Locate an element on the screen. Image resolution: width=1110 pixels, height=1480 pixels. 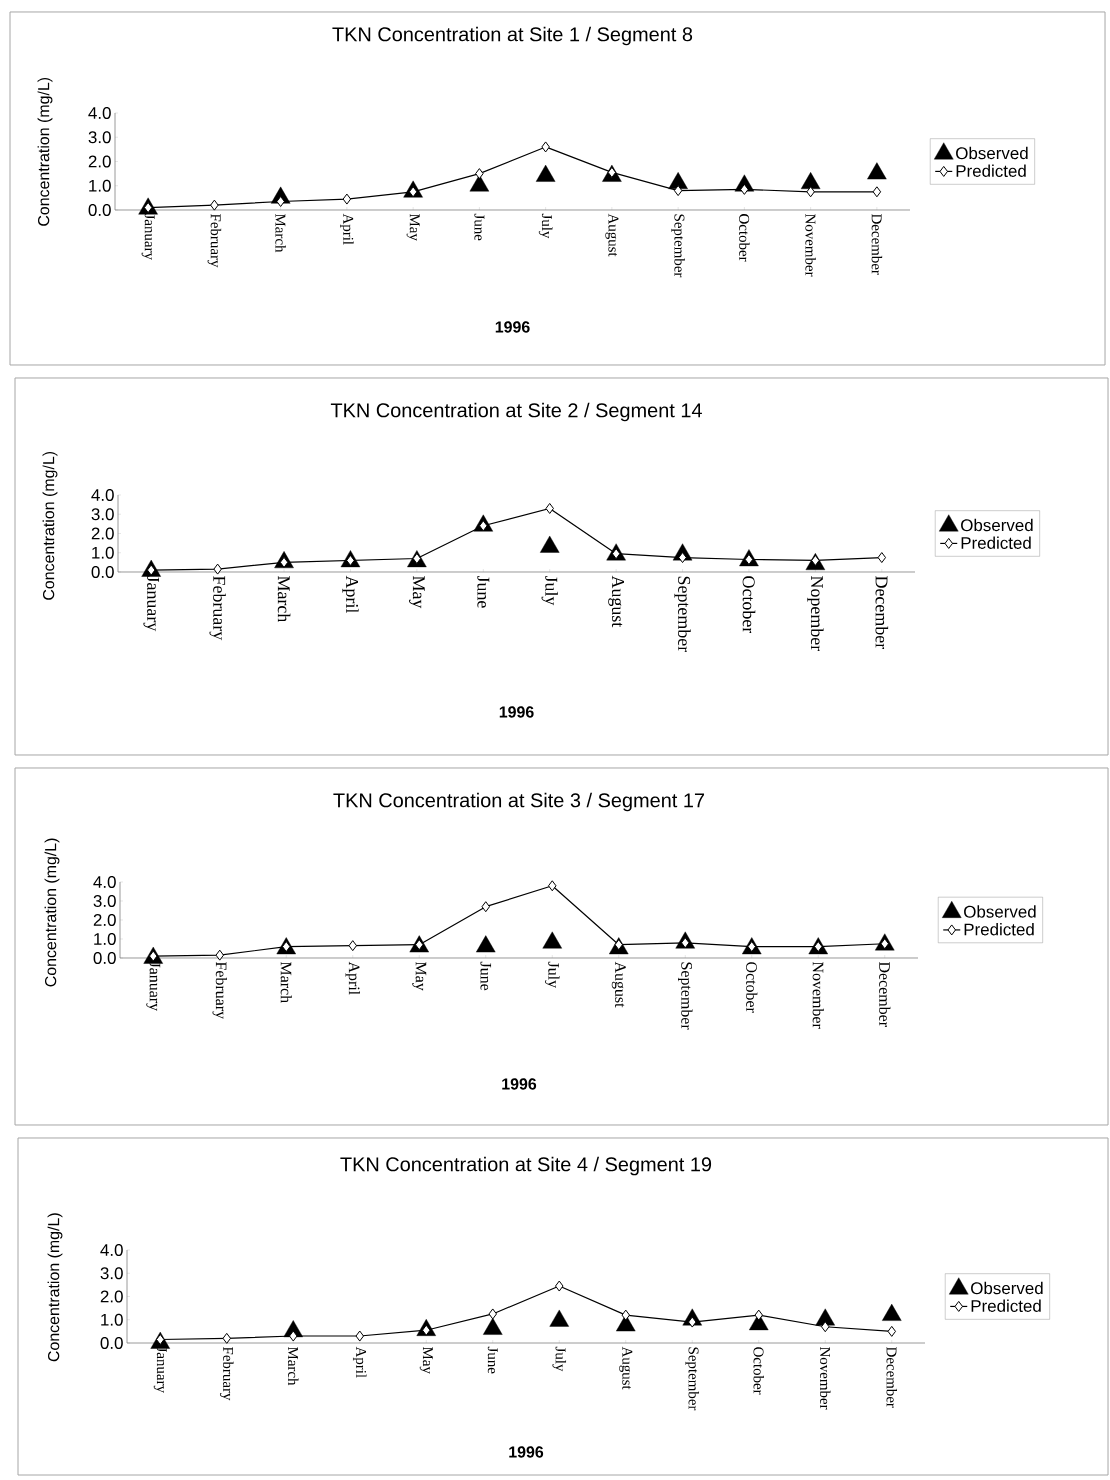
x-tick-label: Nopember is located at coordinates (815, 614).